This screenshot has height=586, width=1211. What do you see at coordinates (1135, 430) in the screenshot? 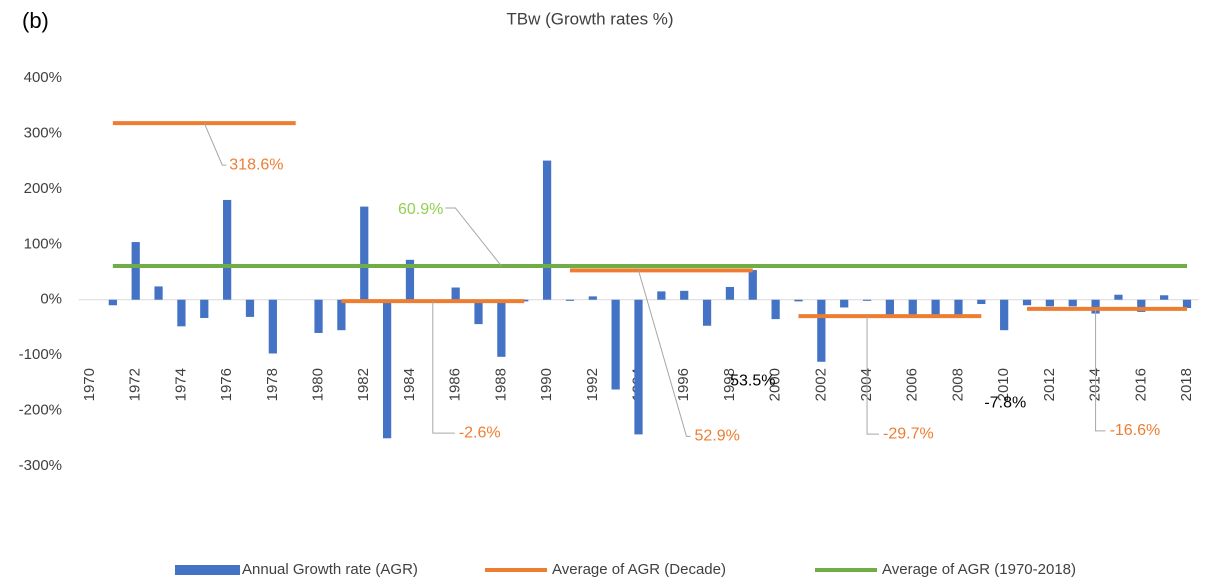
I see `data-label: -16.6%` at bounding box center [1135, 430].